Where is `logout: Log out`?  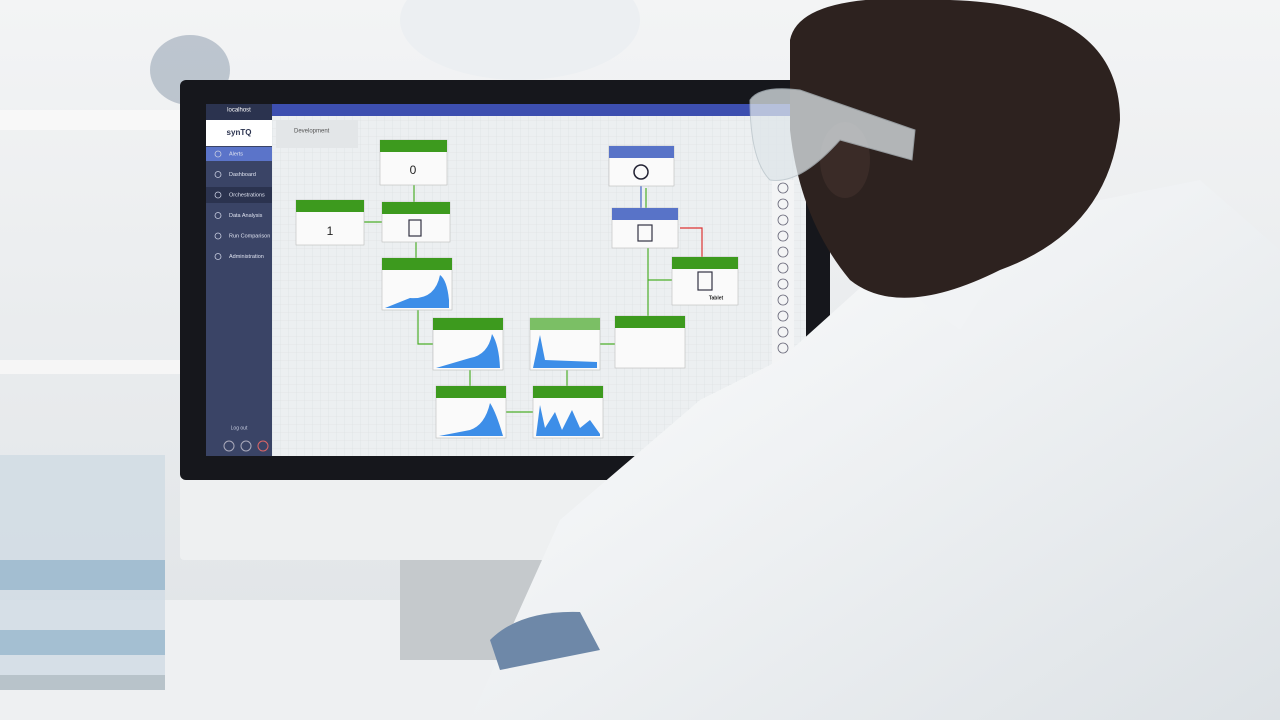 logout: Log out is located at coordinates (239, 428).